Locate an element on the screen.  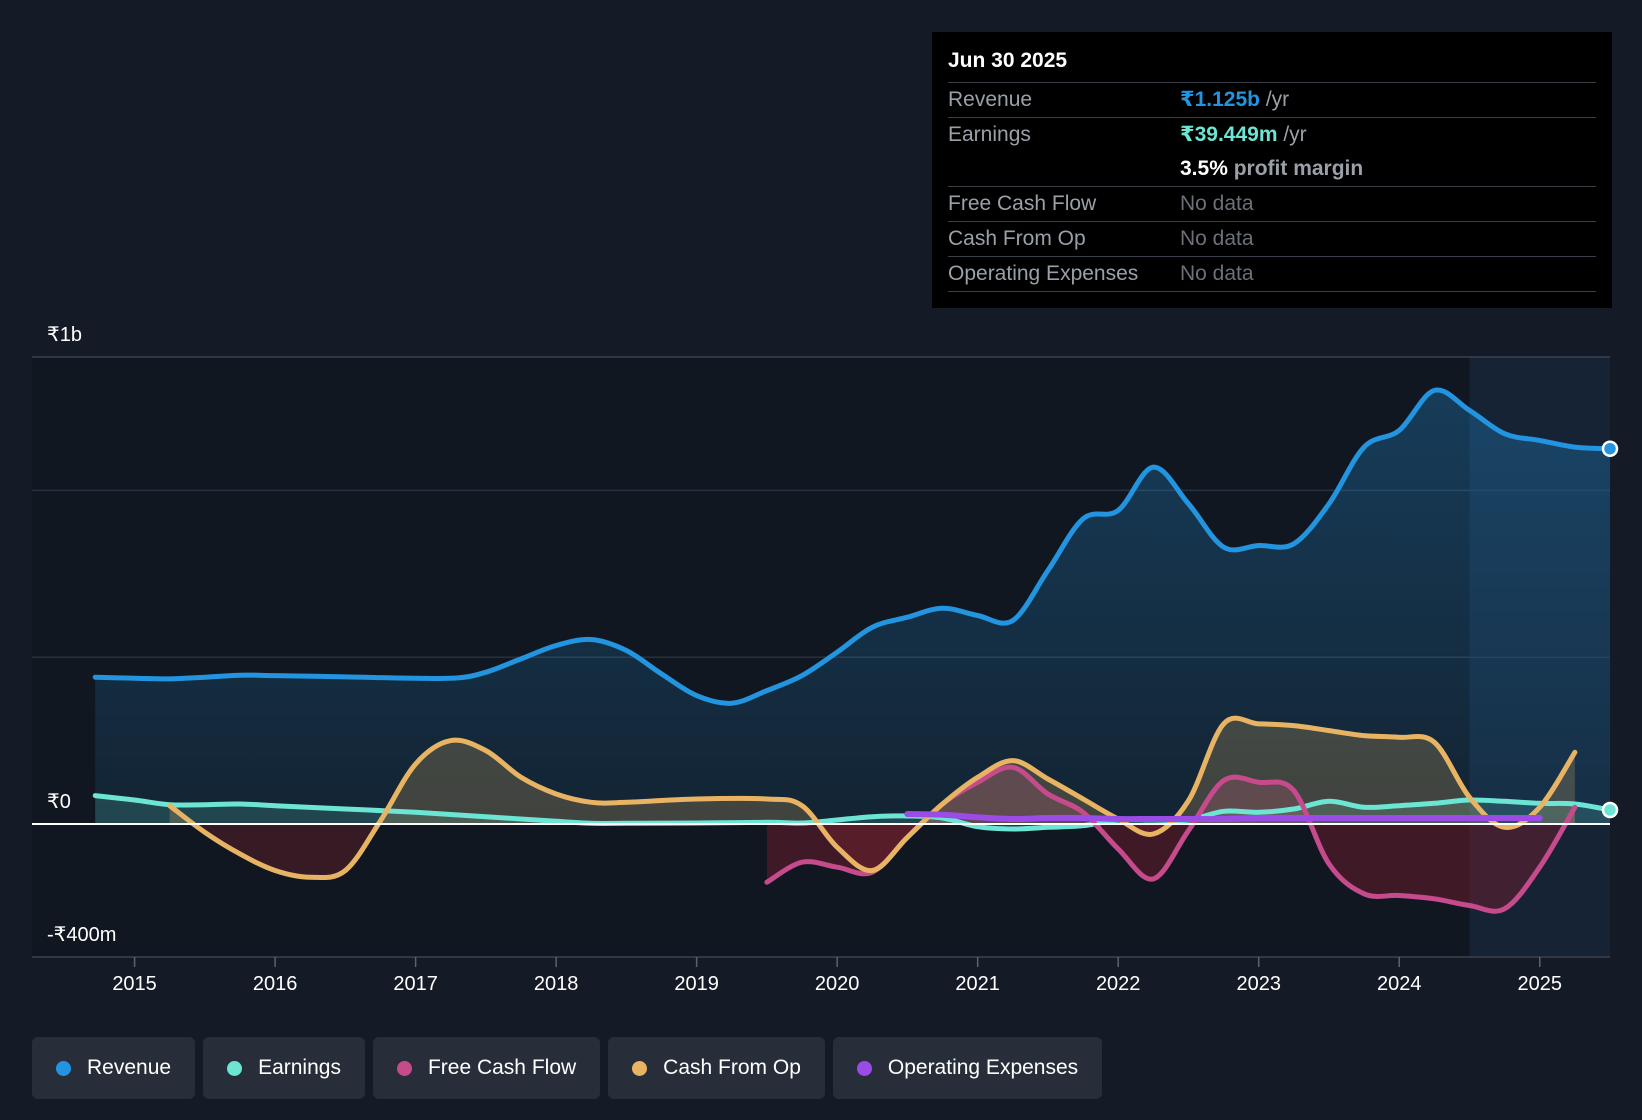
x-tick-label: 2015 is located at coordinates (134, 984).